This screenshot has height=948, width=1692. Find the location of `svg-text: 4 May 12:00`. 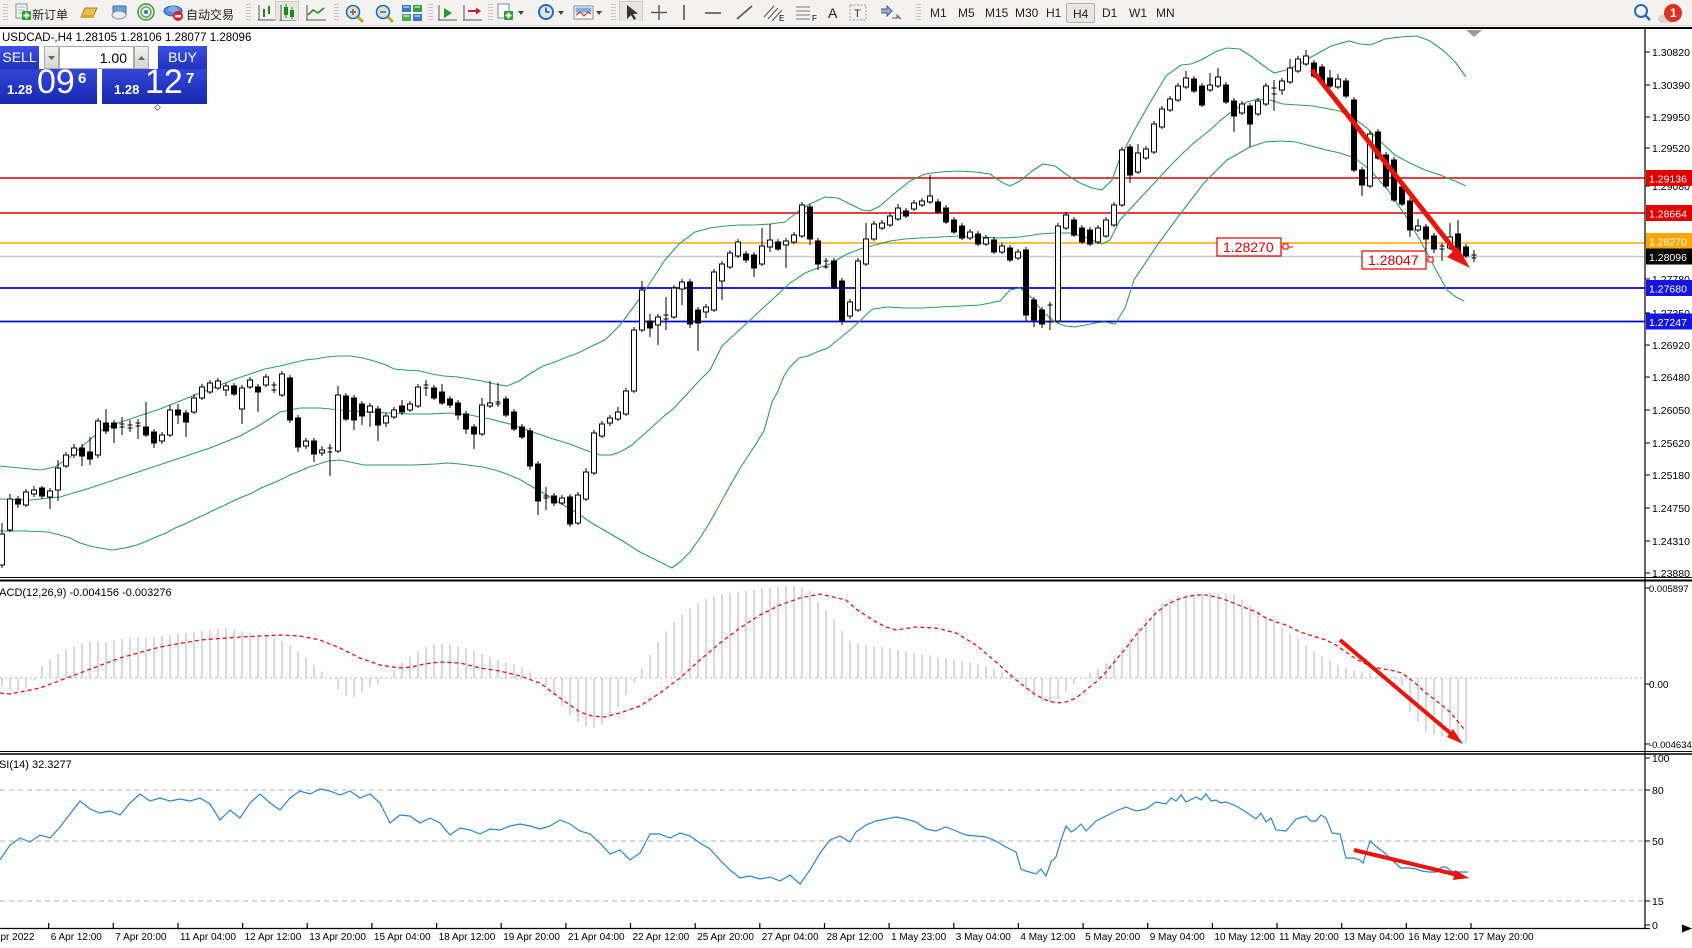

svg-text: 4 May 12:00 is located at coordinates (1047, 937).